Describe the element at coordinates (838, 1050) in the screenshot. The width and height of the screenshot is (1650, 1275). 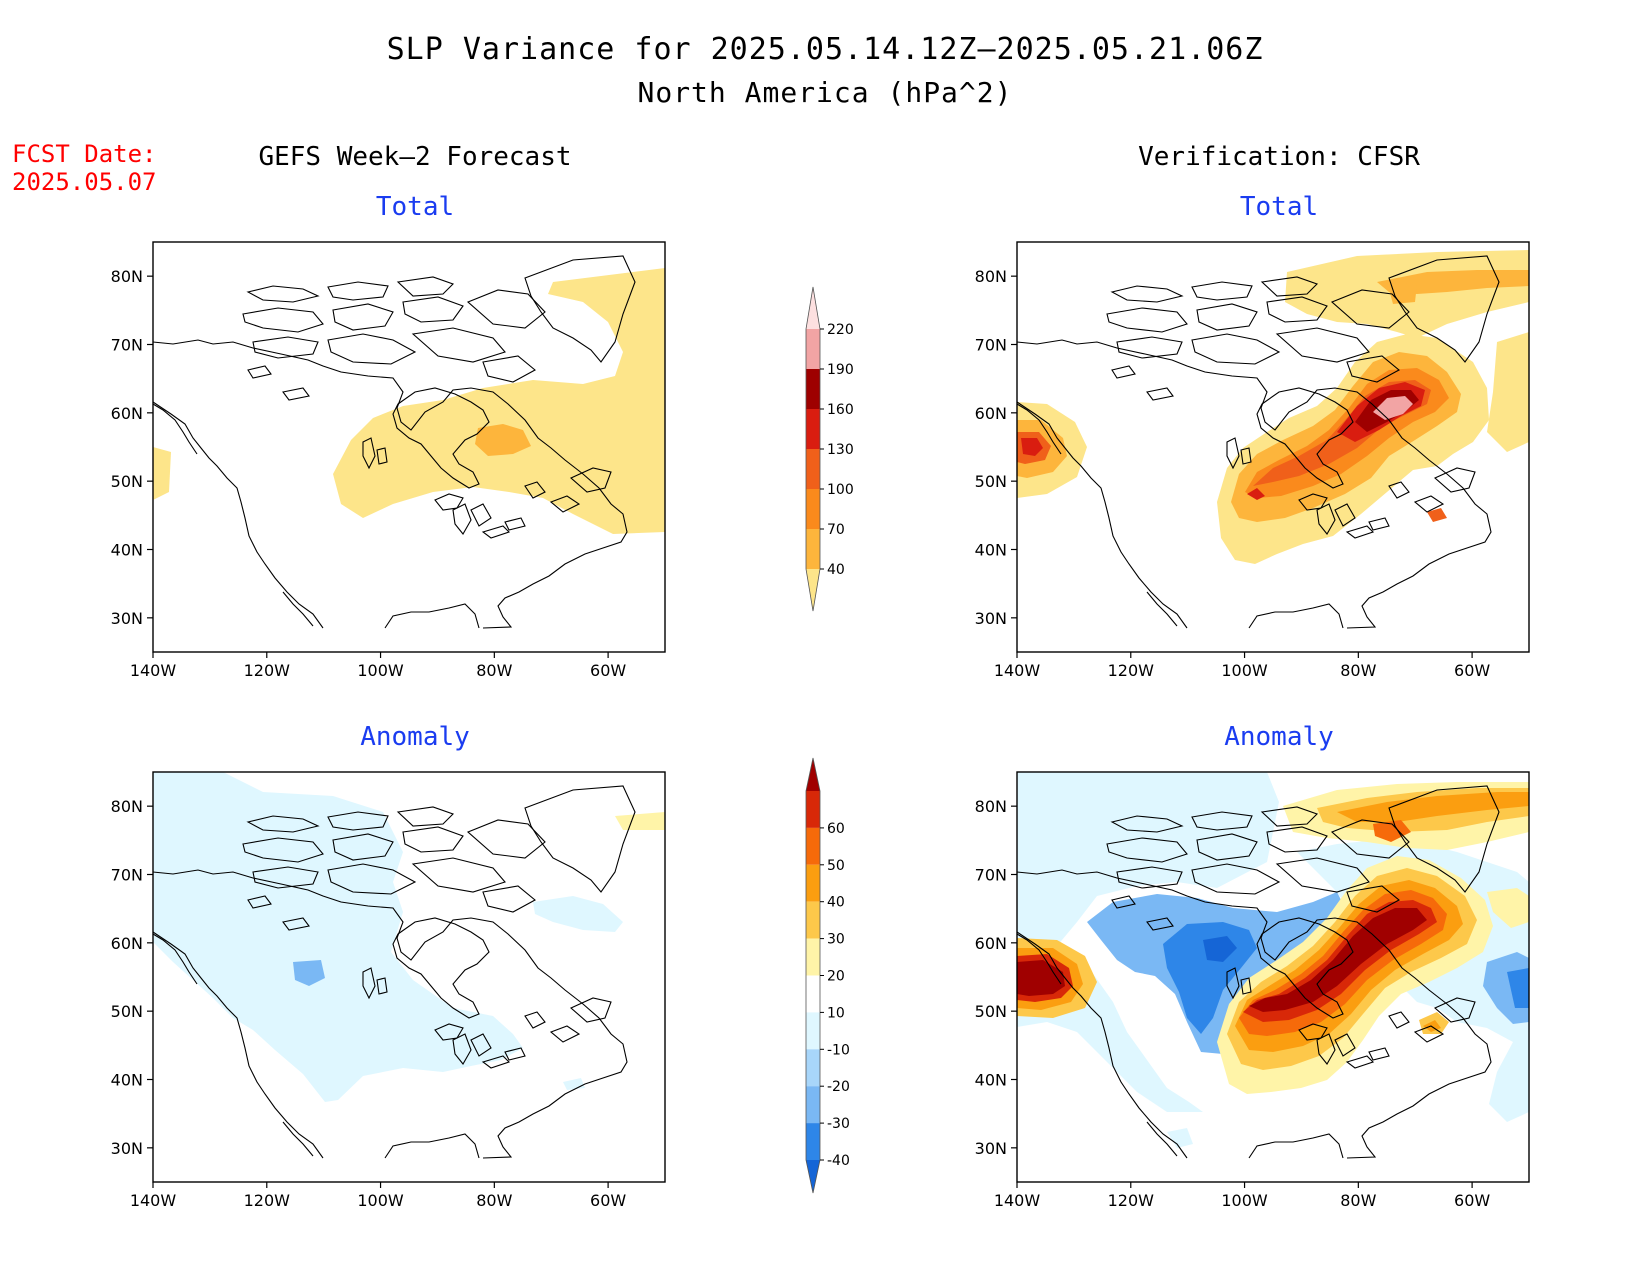
I see `colorbar-label: -10` at that location.